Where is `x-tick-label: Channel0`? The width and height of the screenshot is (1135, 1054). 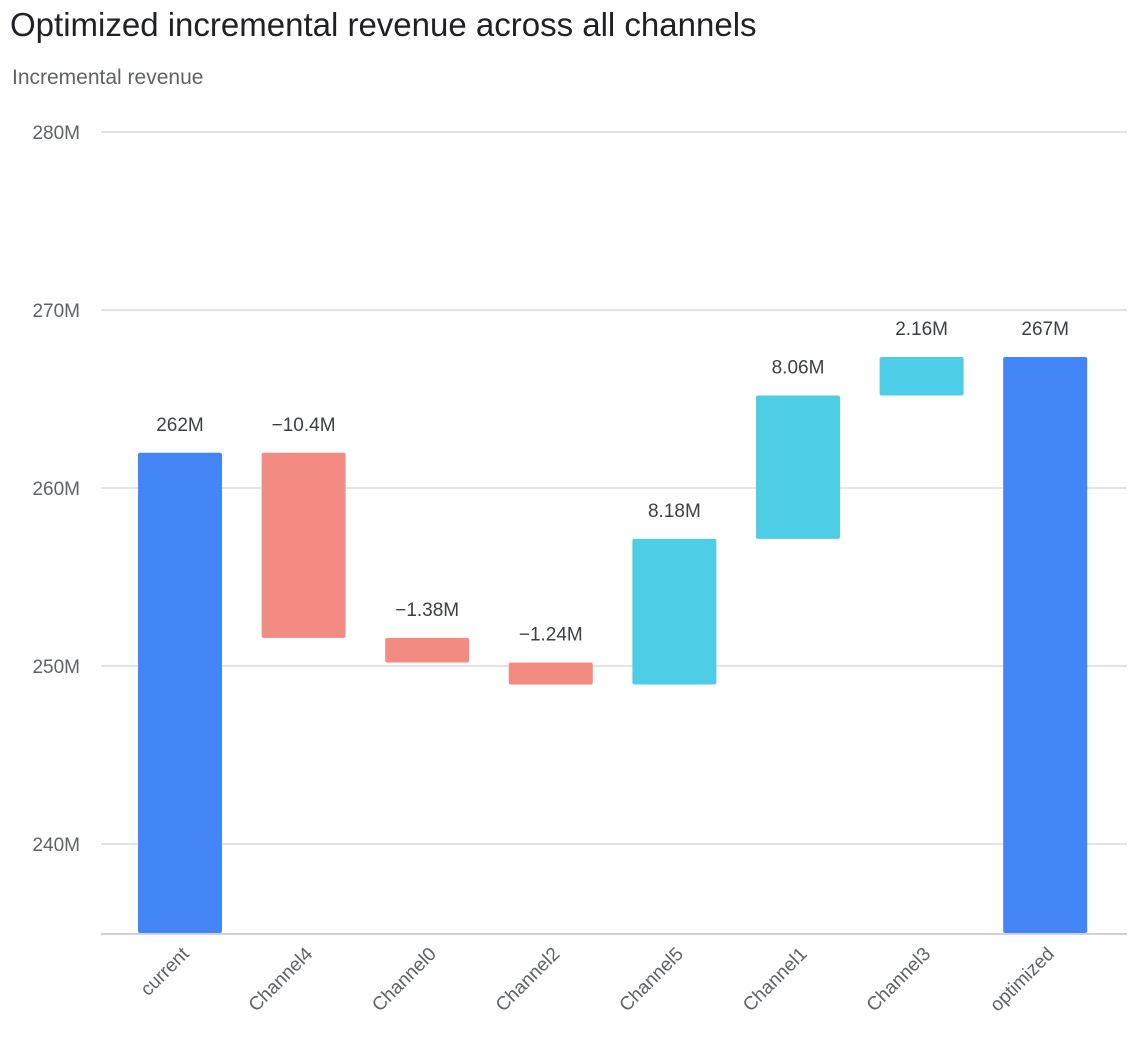
x-tick-label: Channel0 is located at coordinates (404, 980).